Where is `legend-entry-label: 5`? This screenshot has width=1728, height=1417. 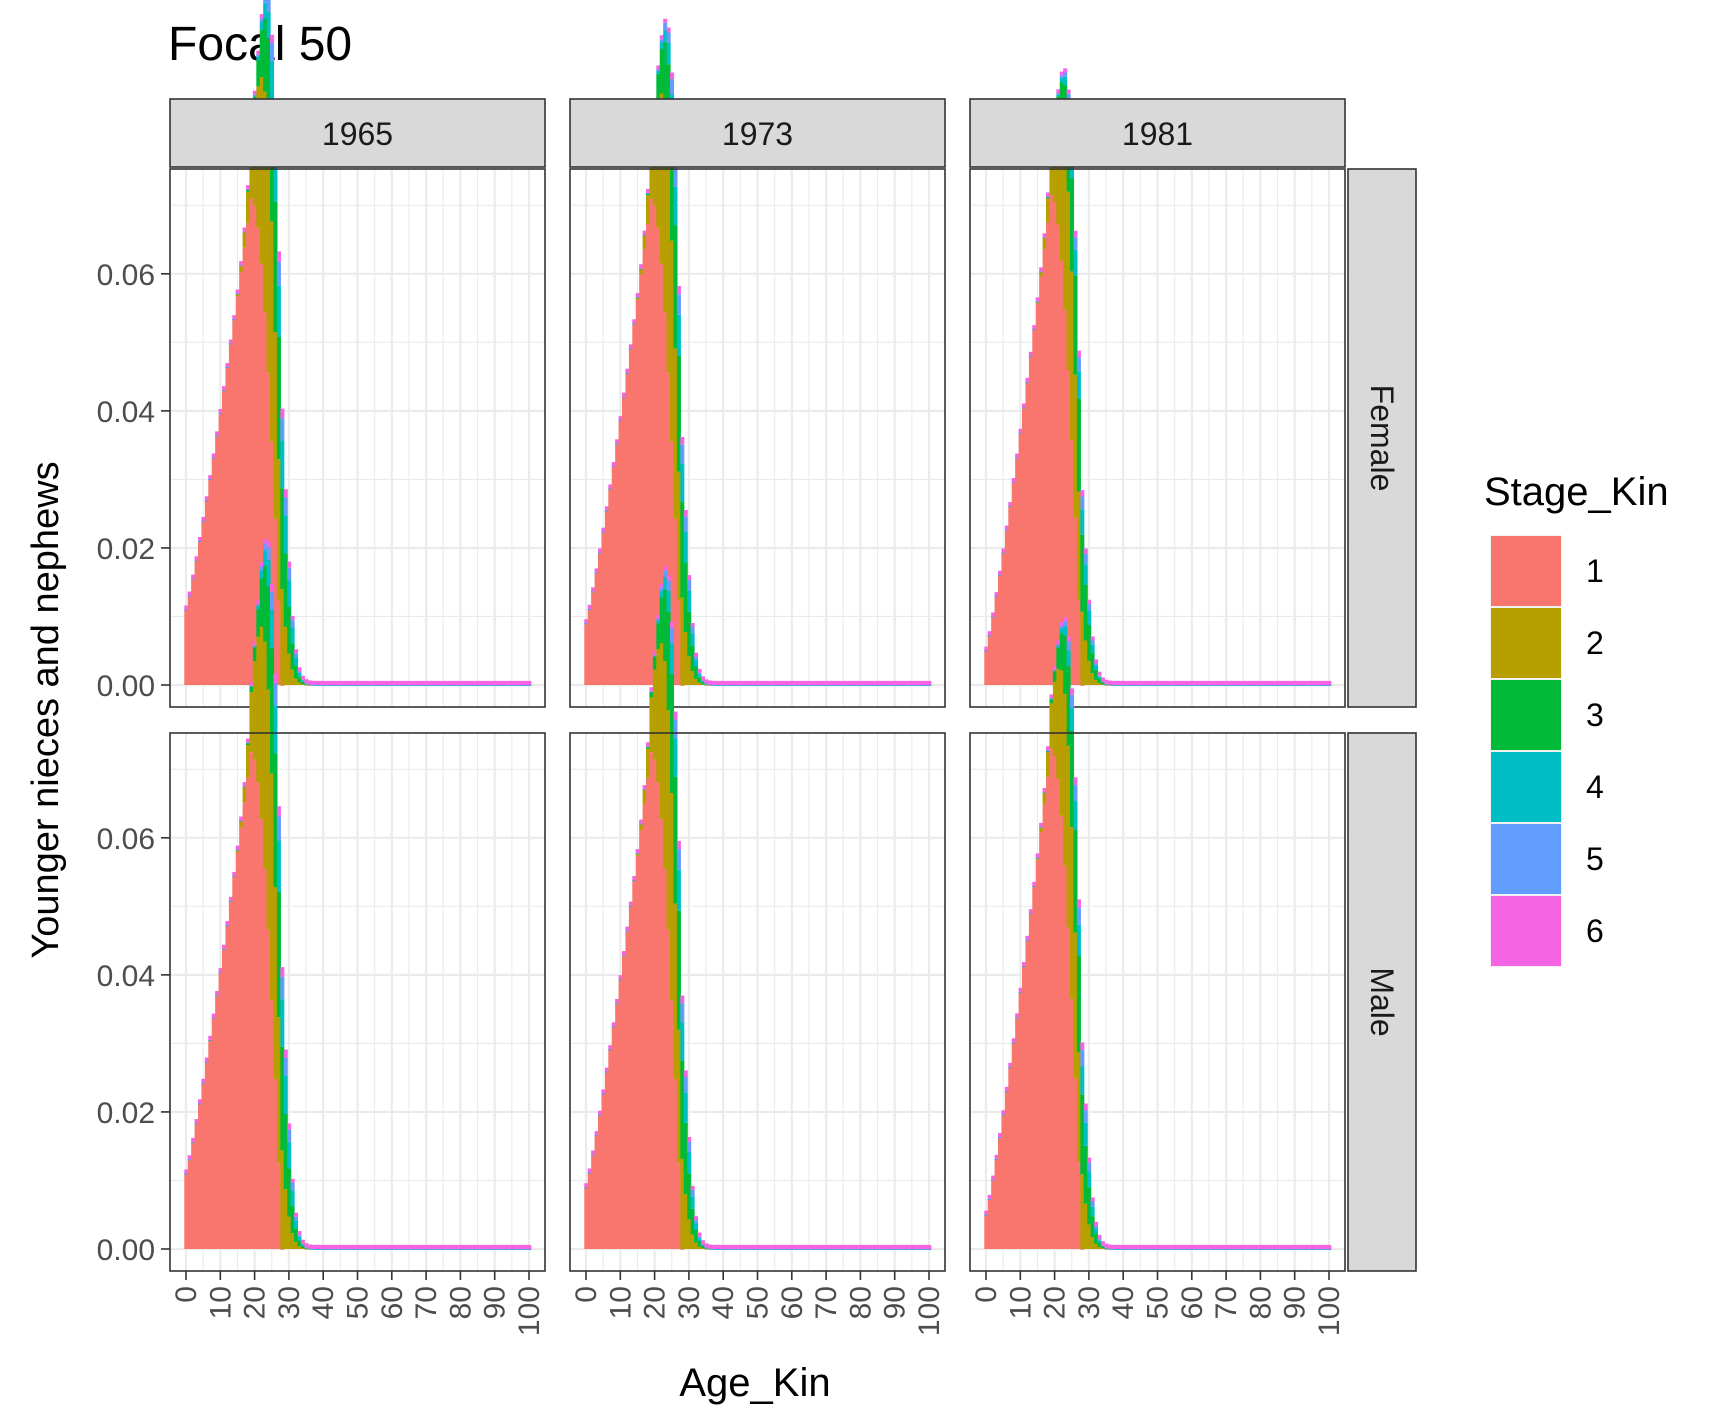
legend-entry-label: 5 is located at coordinates (1595, 859).